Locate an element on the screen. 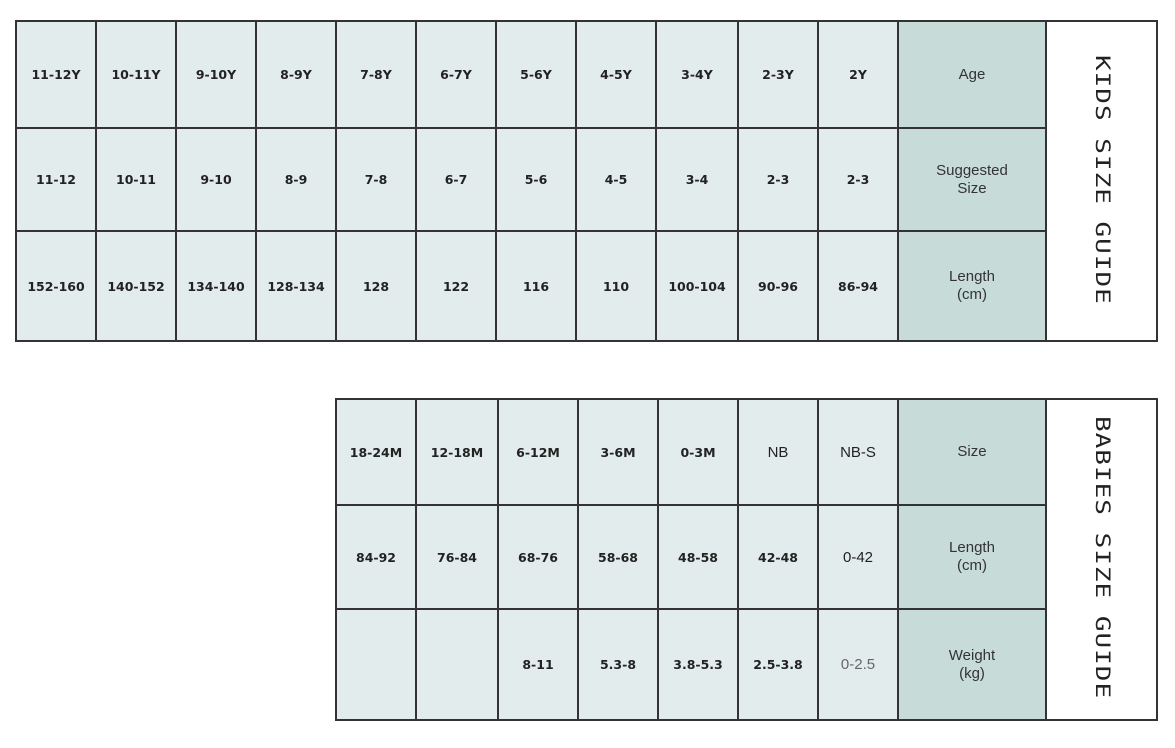  cell: 9-10Y is located at coordinates (216, 74).